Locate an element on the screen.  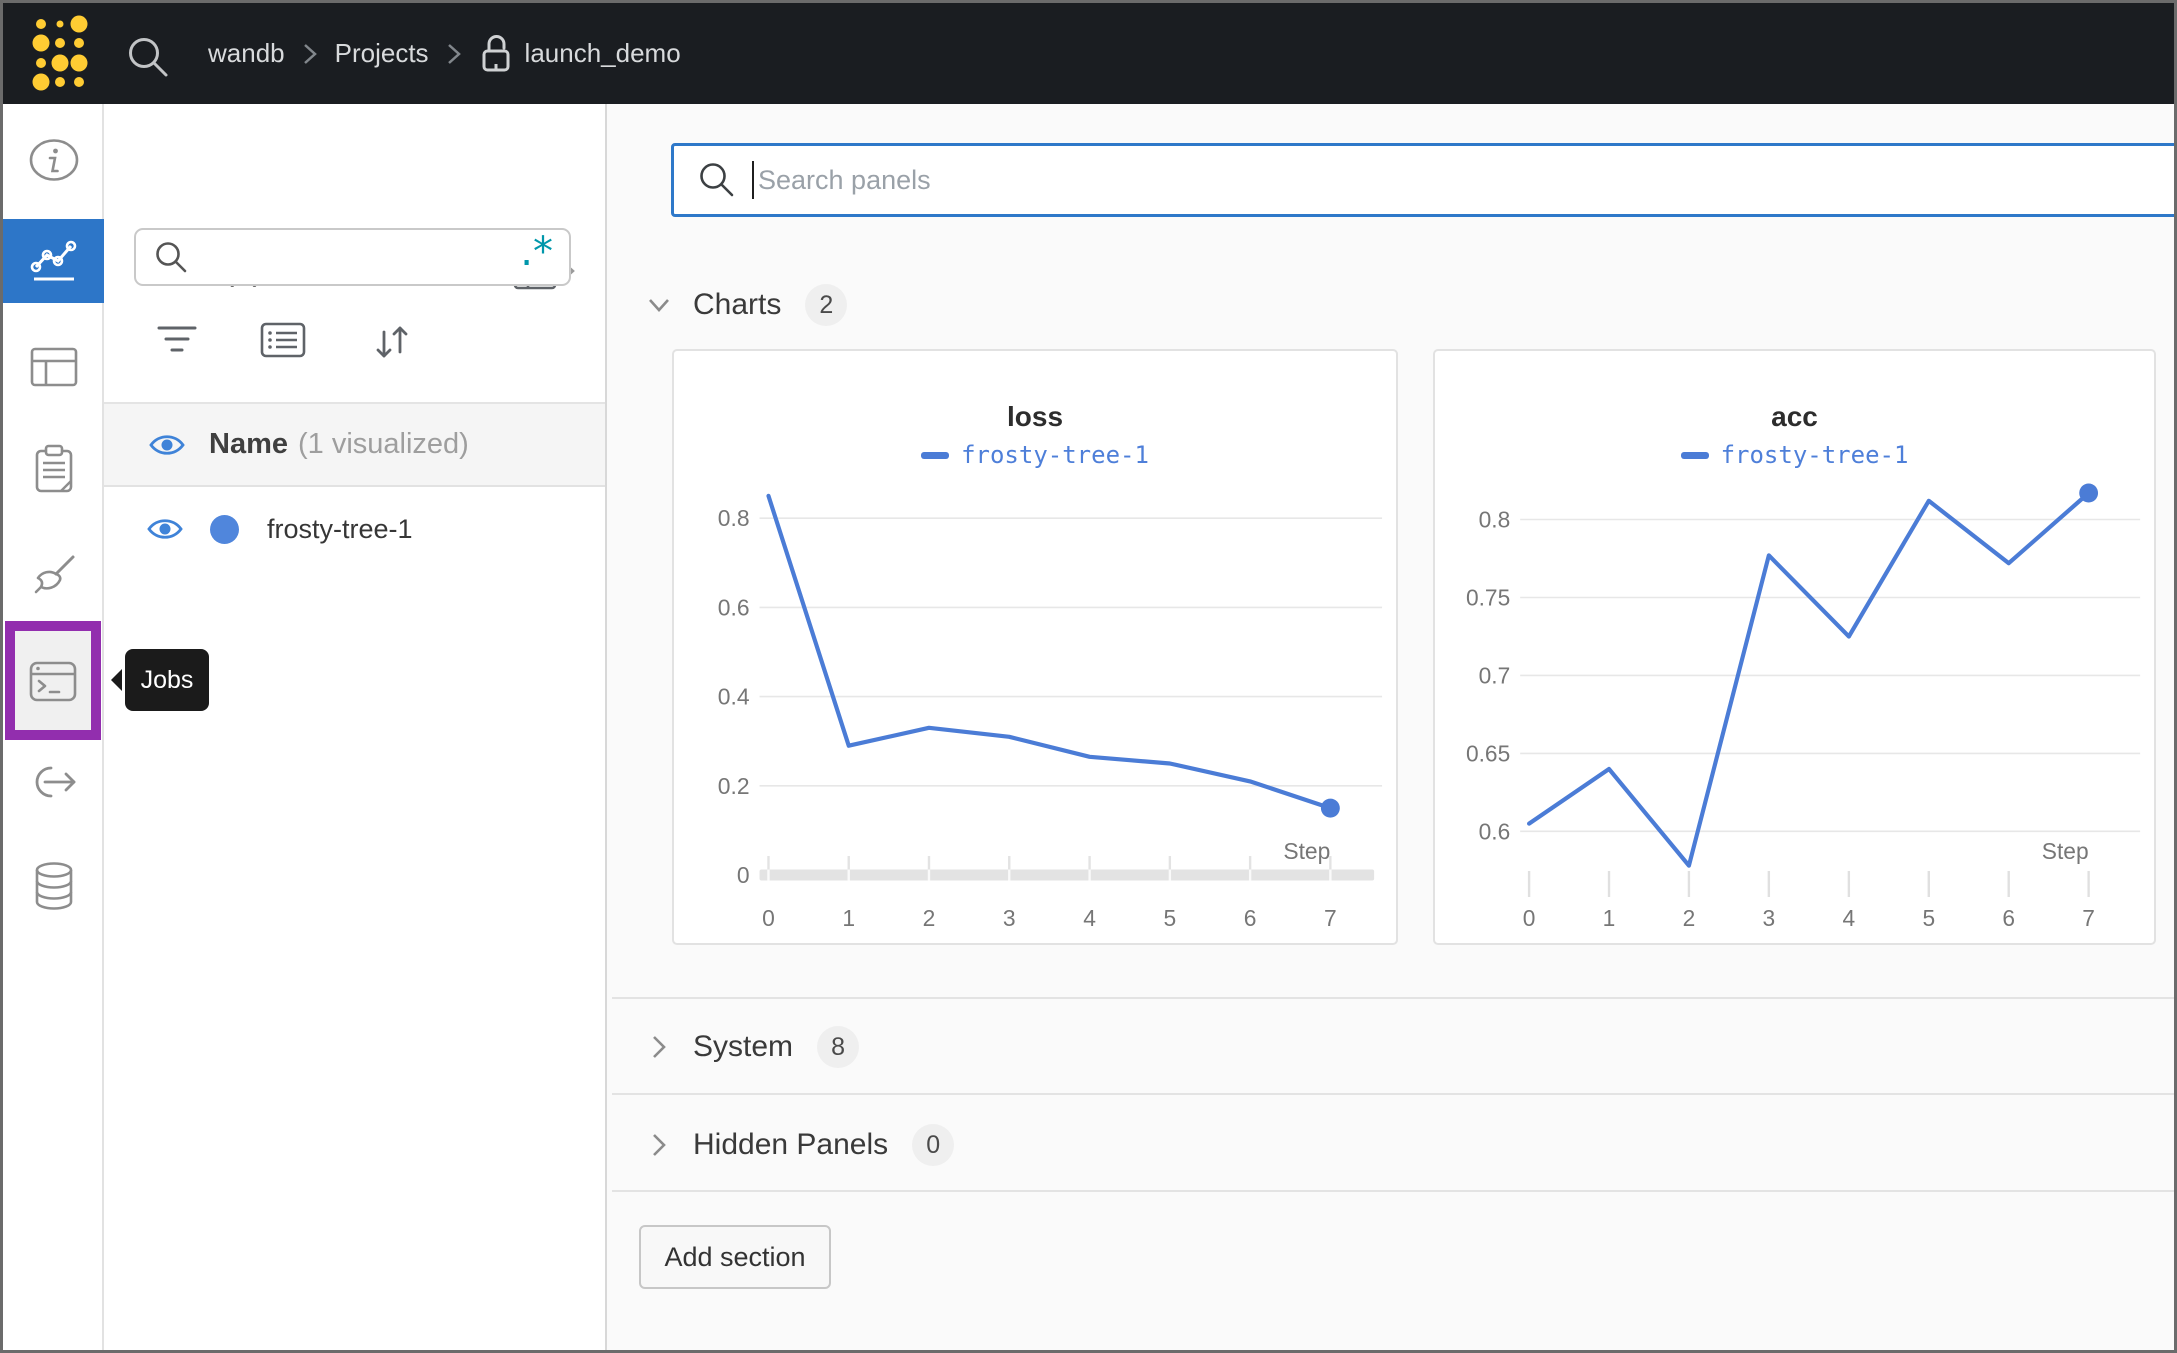
run-row: frosty-tree-1 is located at coordinates (354, 529).